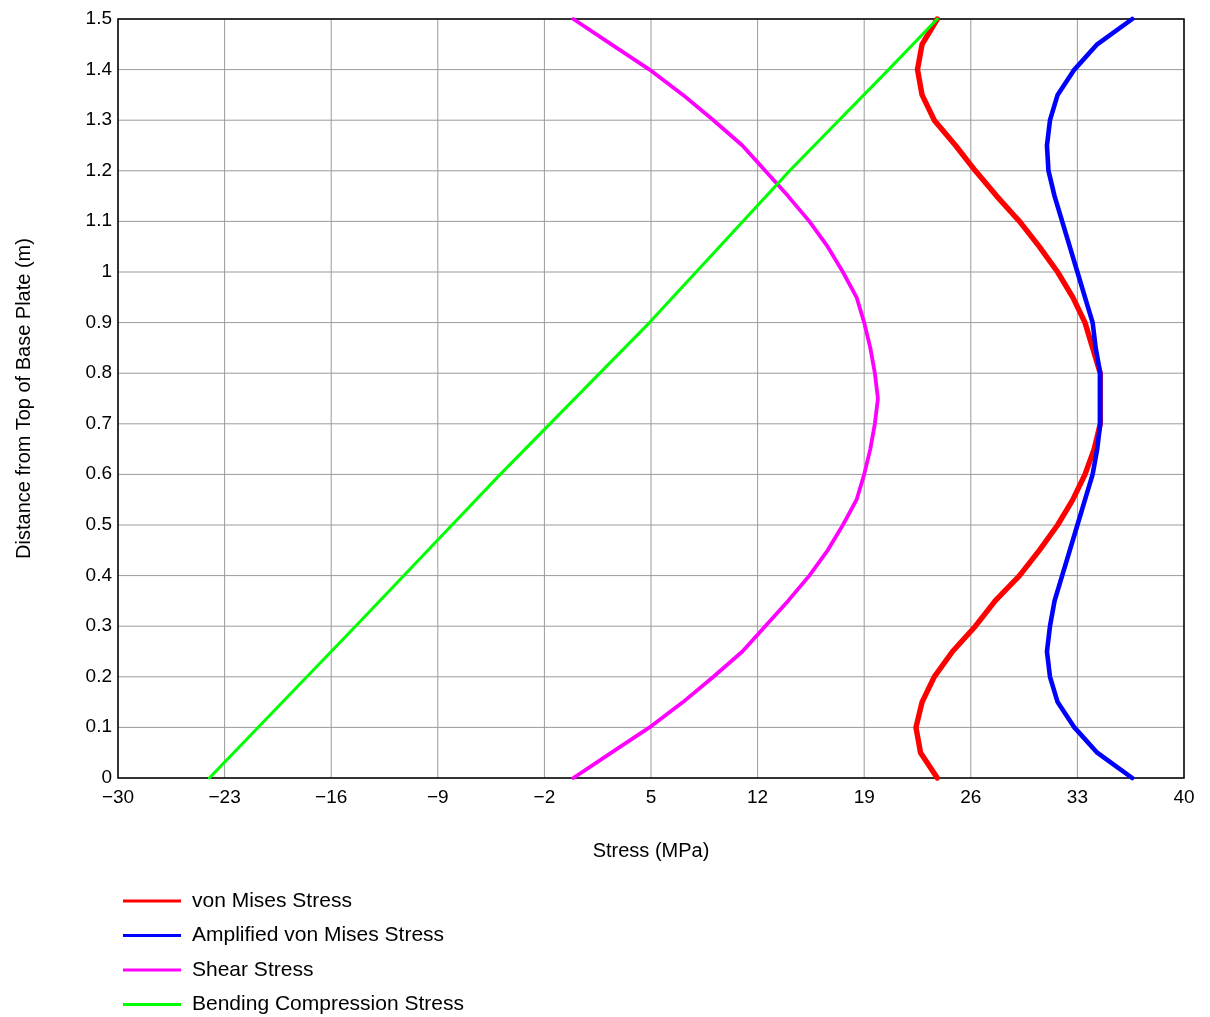  Describe the element at coordinates (23, 398) in the screenshot. I see `y-axis-title: Distance from Top of Base Plate (m)` at that location.